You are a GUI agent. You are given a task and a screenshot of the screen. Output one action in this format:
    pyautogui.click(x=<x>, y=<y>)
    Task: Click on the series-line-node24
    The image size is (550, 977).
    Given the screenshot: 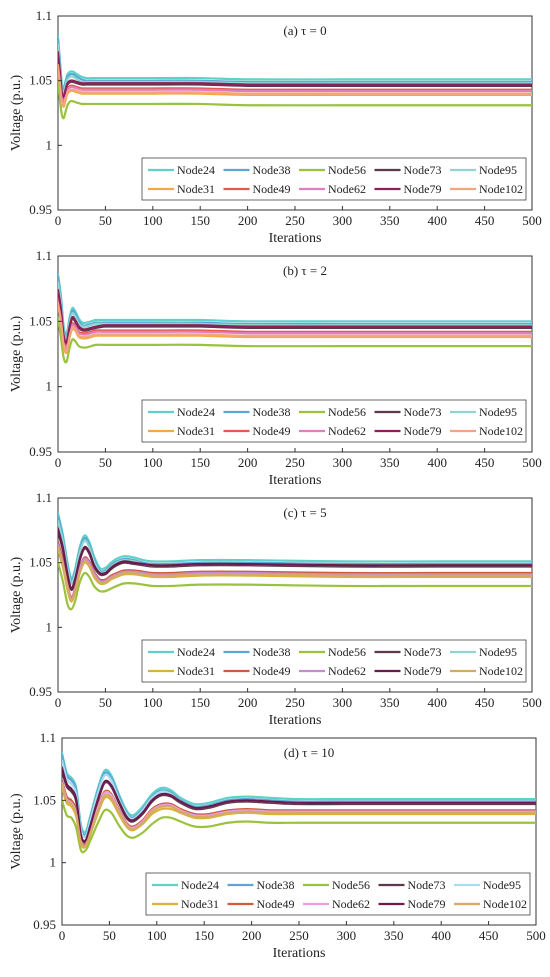 What is the action you would take?
    pyautogui.click(x=295, y=546)
    